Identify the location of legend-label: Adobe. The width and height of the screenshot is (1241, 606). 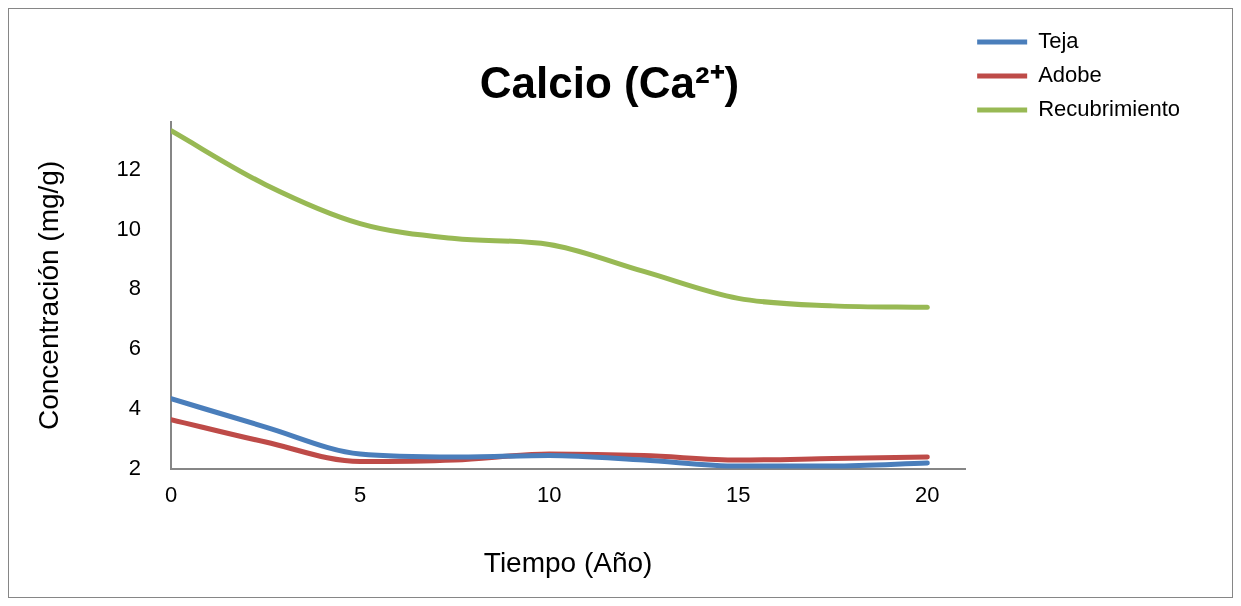
(1070, 75).